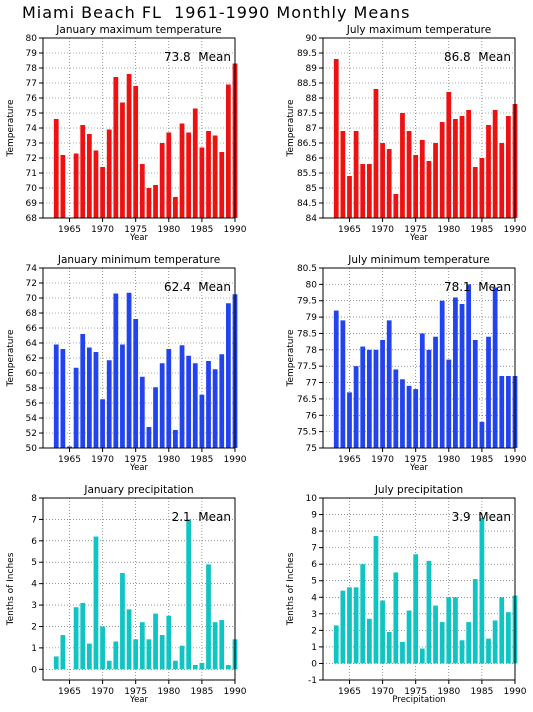 The width and height of the screenshot is (533, 712). I want to click on chart-2-ytick-label: 50, so click(32, 449).